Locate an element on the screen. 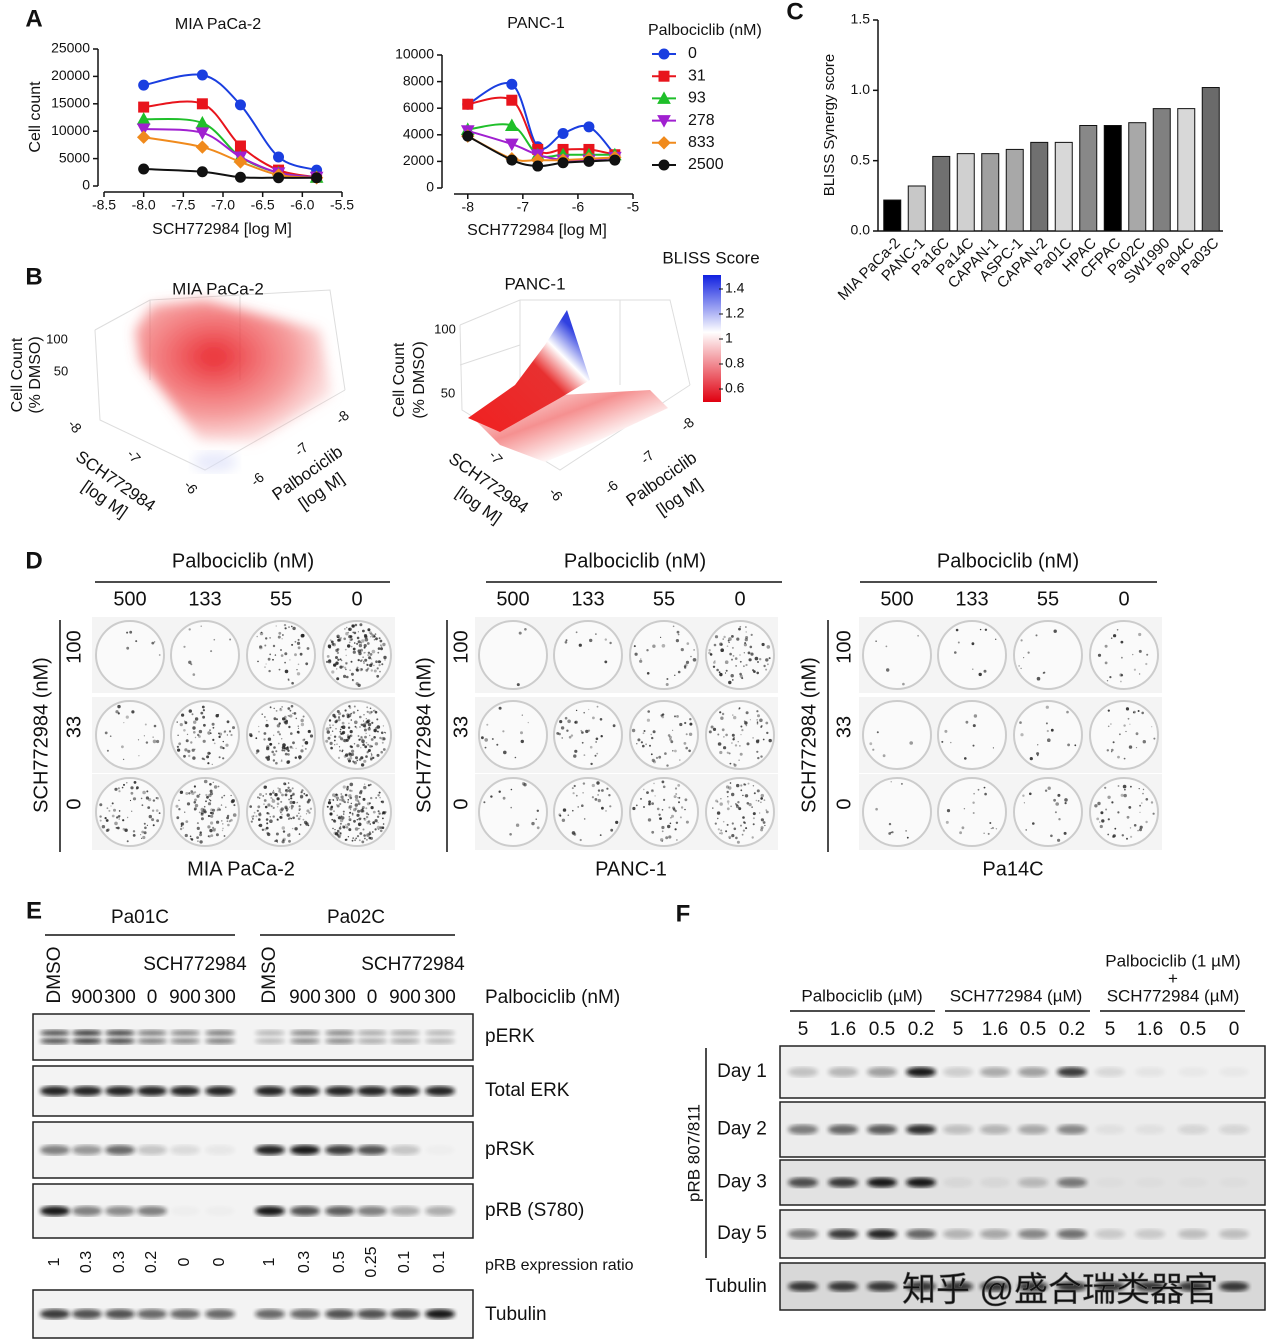 The image size is (1268, 1343). y-tick-label: 2000 is located at coordinates (418, 160).